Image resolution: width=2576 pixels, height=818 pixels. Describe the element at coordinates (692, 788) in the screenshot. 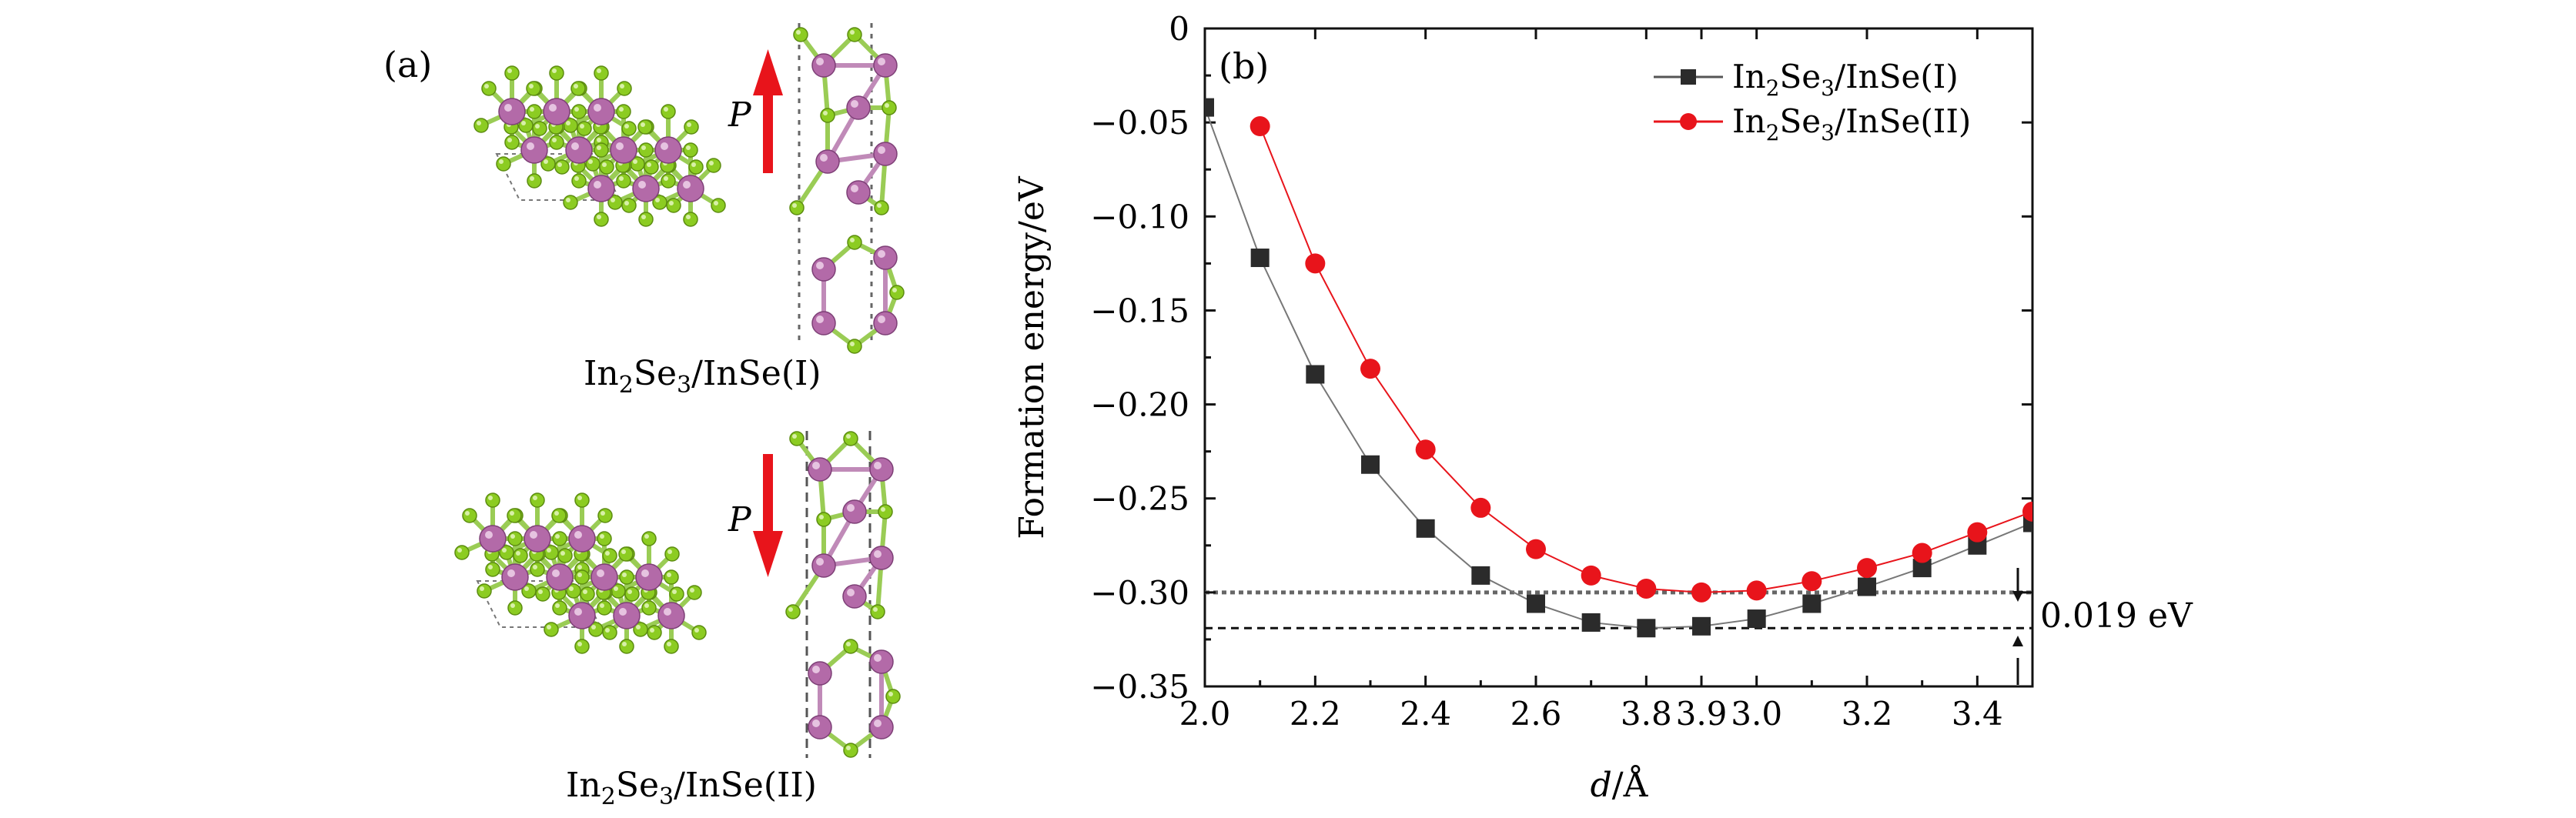

I see `structure-2-label: In2Se3/InSe(II)` at that location.